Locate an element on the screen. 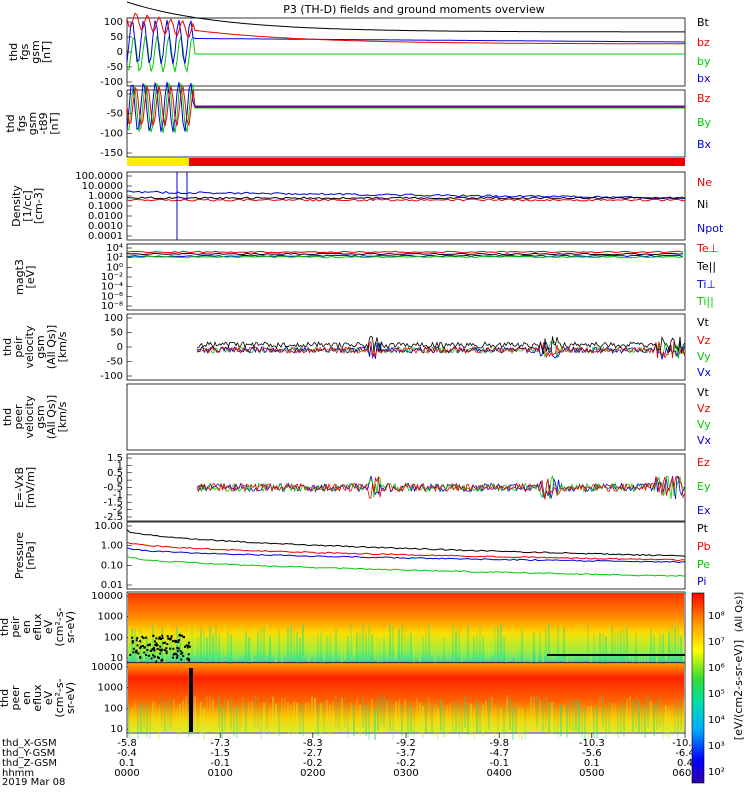 This screenshot has width=750, height=800. panel-ylabel: eV is located at coordinates (48, 626).